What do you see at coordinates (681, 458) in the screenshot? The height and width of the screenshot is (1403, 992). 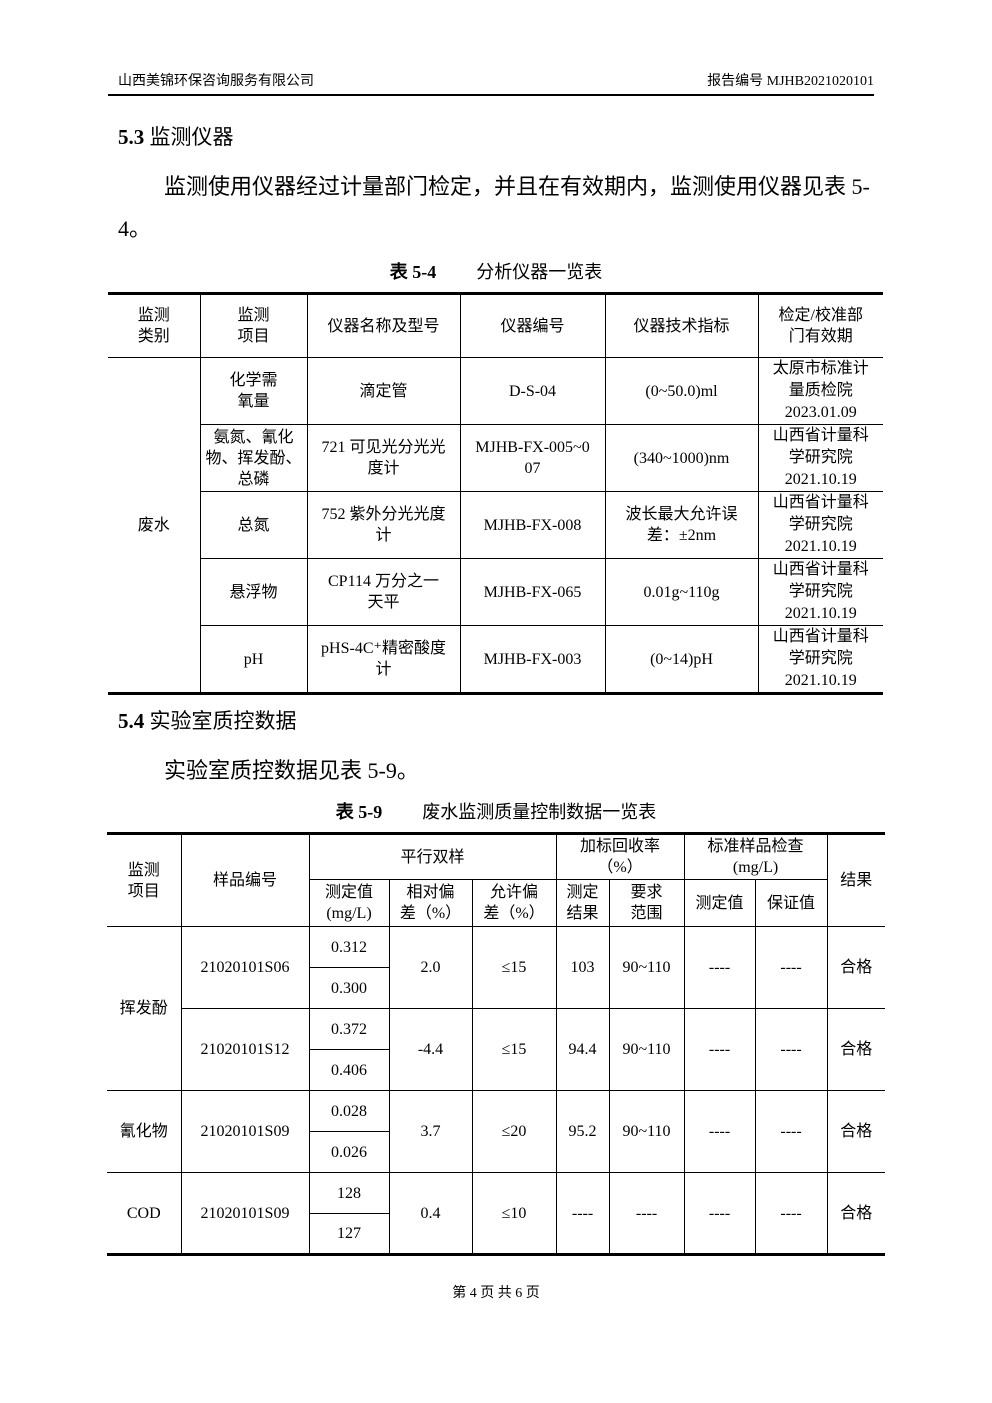 I see `table-cell: (340~1000)nm` at bounding box center [681, 458].